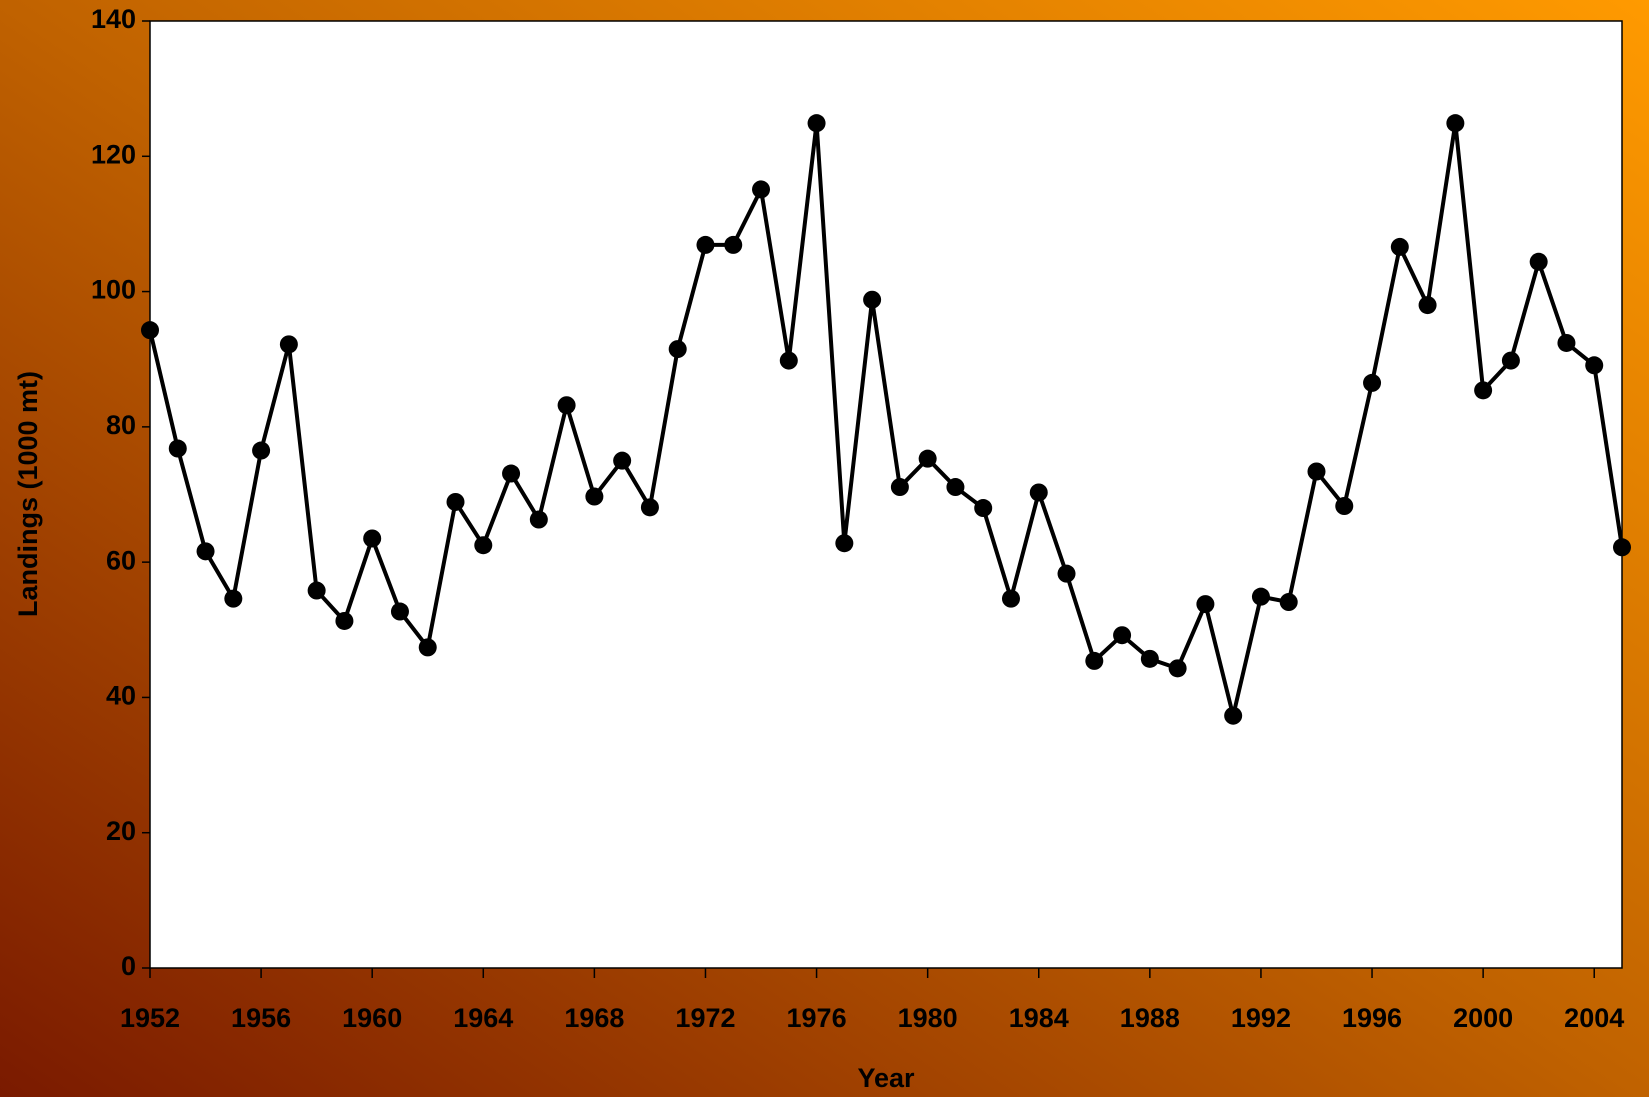 This screenshot has width=1649, height=1102. What do you see at coordinates (113, 19) in the screenshot?
I see `y-tick-label: 140` at bounding box center [113, 19].